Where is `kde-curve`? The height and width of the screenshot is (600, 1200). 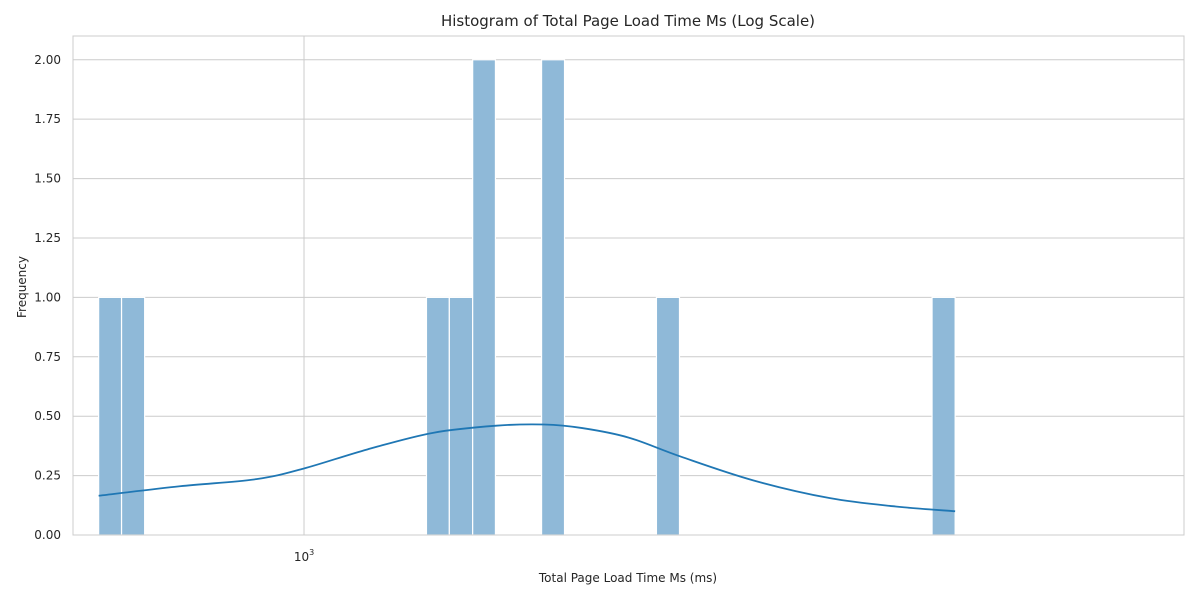 kde-curve is located at coordinates (527, 468).